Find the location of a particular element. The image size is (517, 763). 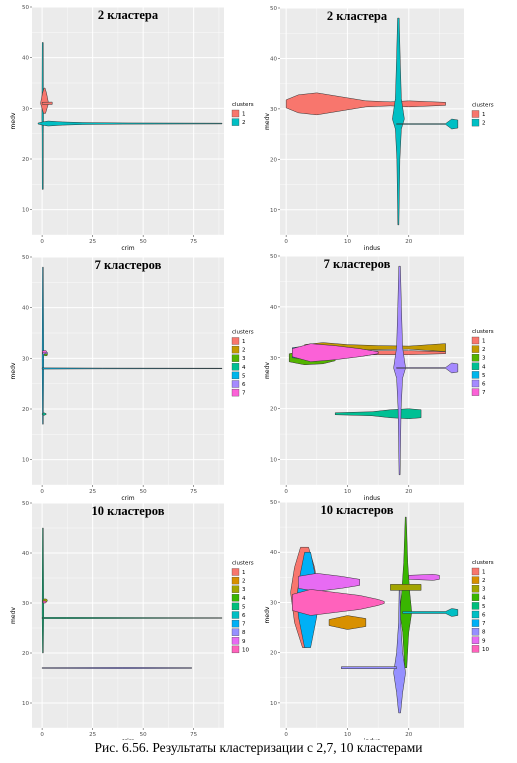

y-tick-label: 10 is located at coordinates (25, 461).